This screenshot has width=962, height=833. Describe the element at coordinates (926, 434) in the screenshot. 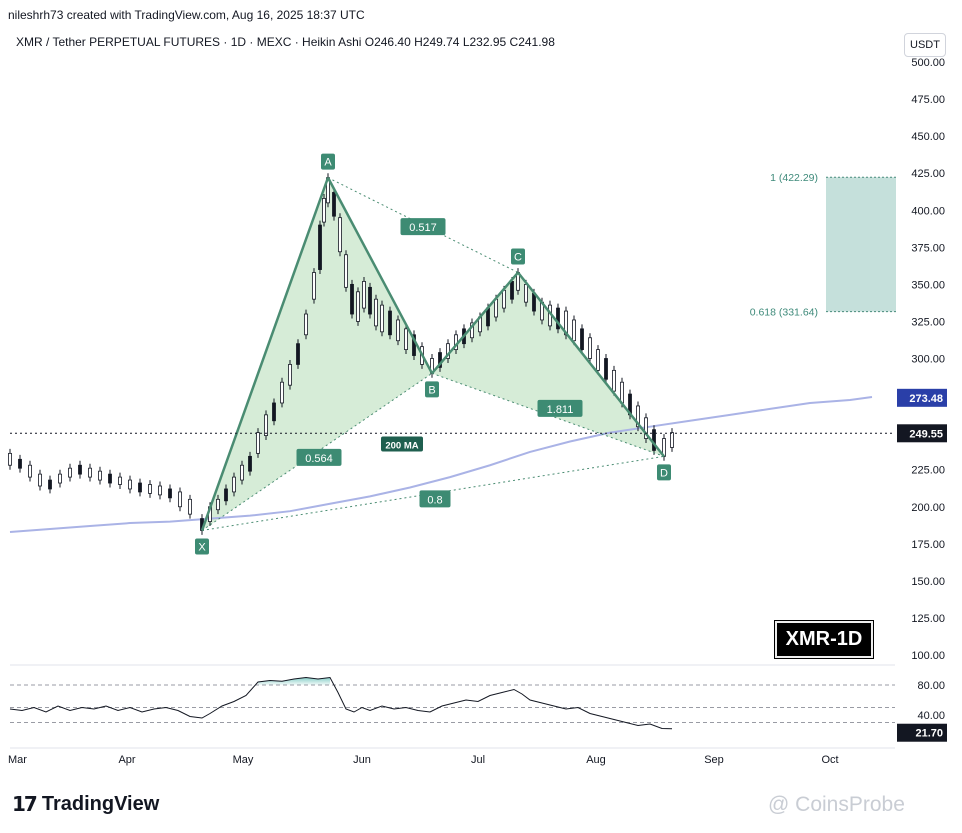

I see `current-price-label: 249.55` at that location.